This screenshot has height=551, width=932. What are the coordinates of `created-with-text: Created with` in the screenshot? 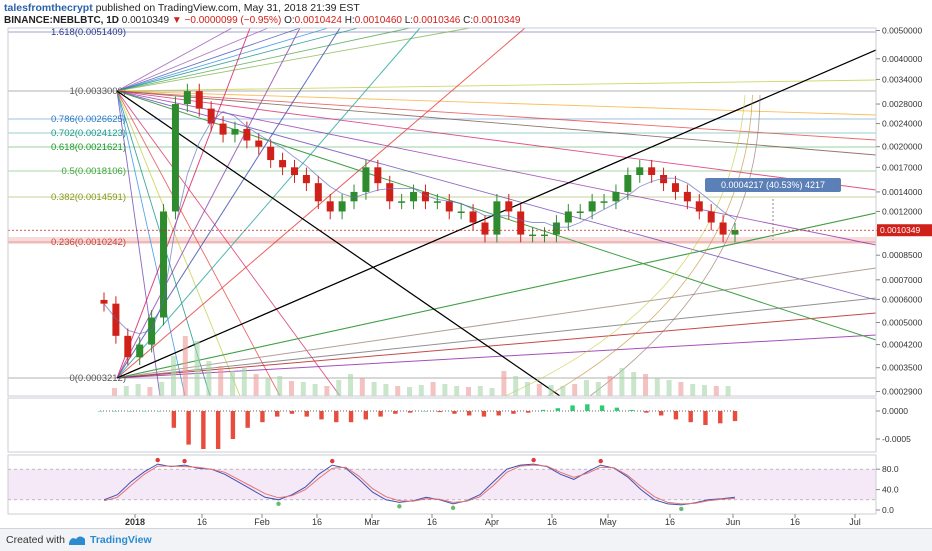 It's located at (35, 540).